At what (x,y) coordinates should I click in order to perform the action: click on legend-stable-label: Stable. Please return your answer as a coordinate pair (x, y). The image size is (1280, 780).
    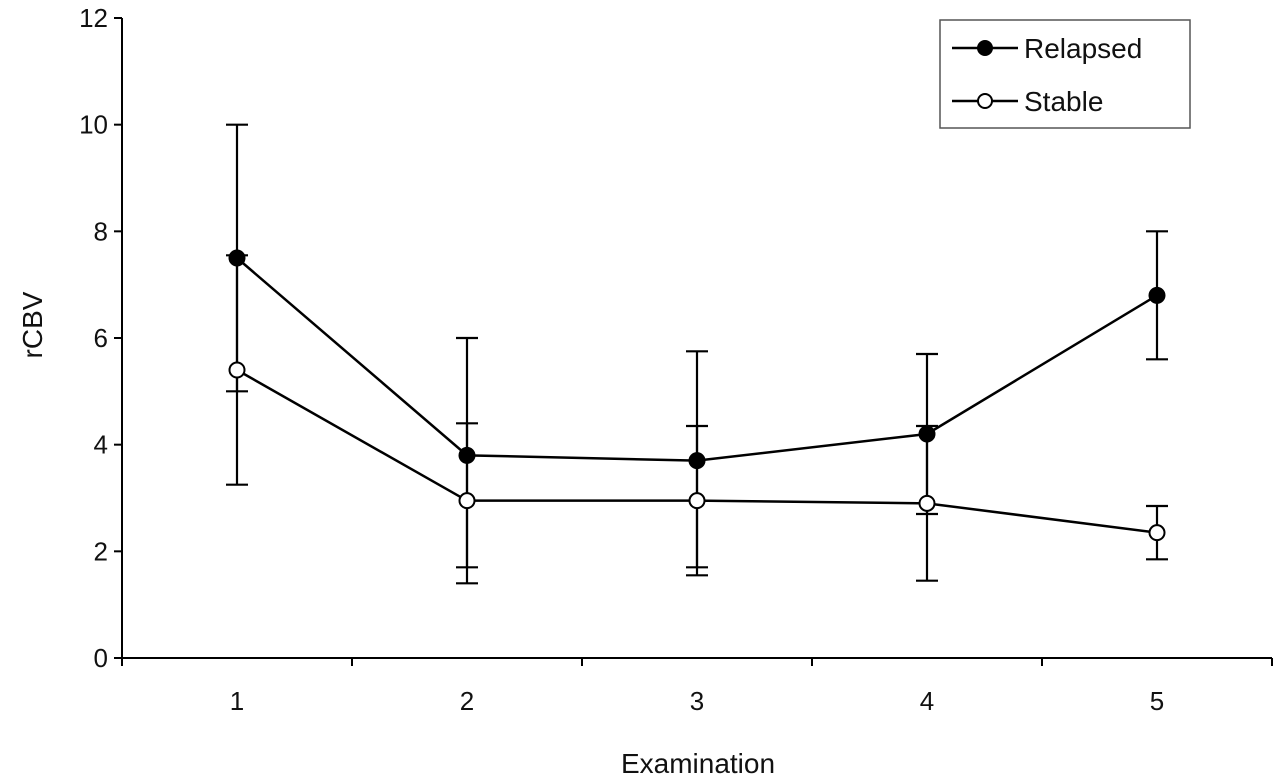
    Looking at the image, I should click on (1063, 101).